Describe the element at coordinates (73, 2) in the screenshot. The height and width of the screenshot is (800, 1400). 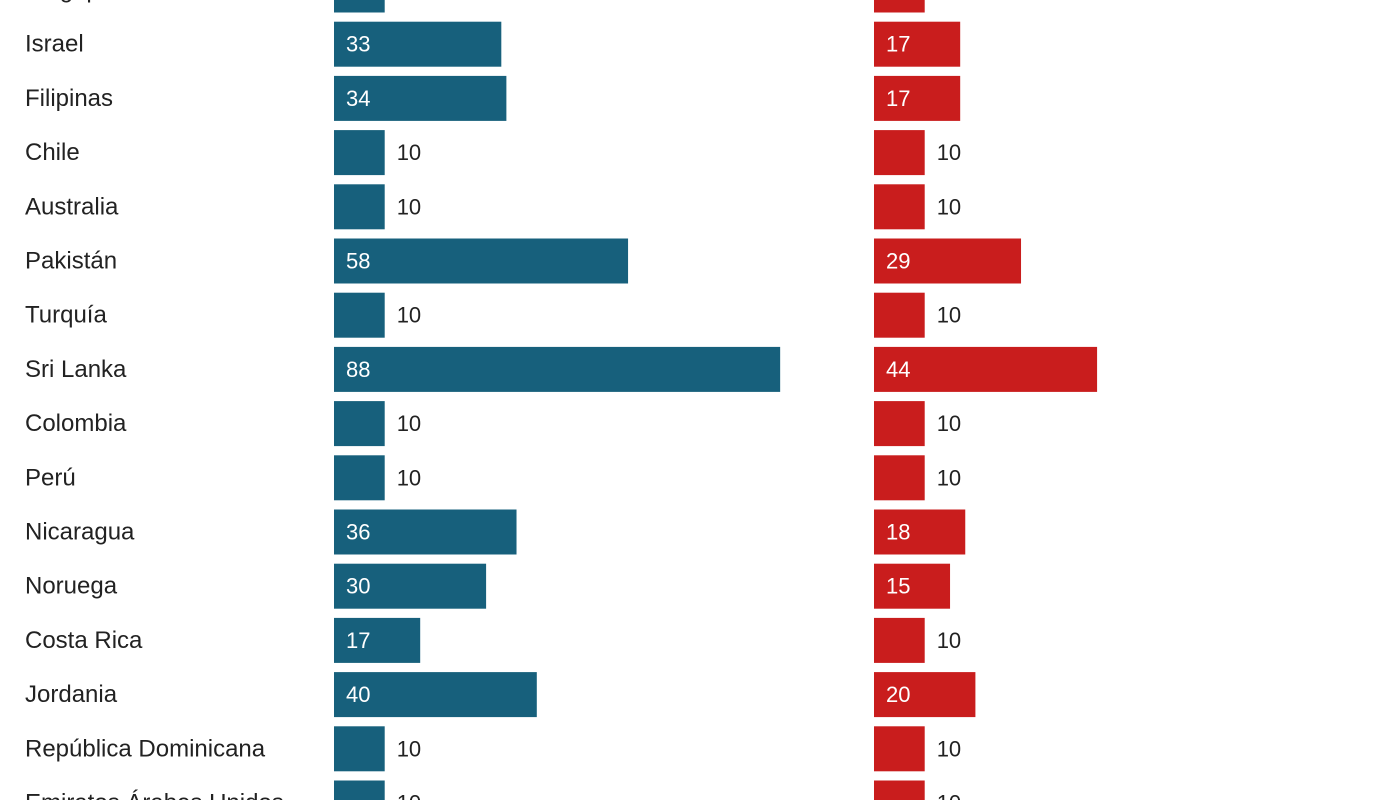
I see `category-label: Singapur` at that location.